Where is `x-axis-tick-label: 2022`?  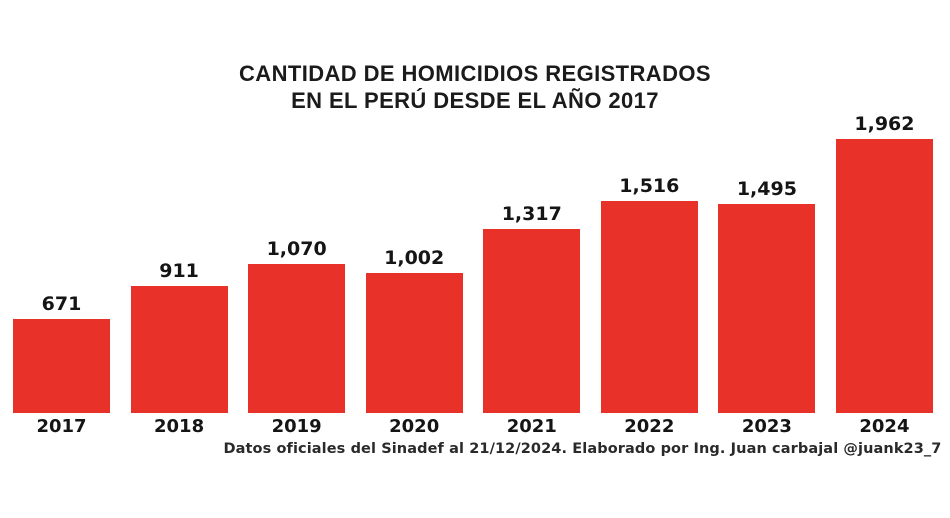
x-axis-tick-label: 2022 is located at coordinates (649, 426).